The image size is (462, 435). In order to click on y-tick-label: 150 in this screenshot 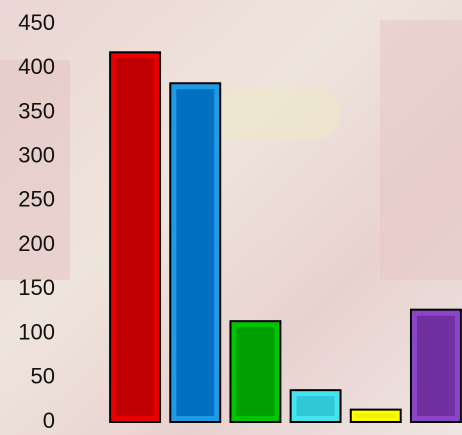, I will do `click(36, 287)`.